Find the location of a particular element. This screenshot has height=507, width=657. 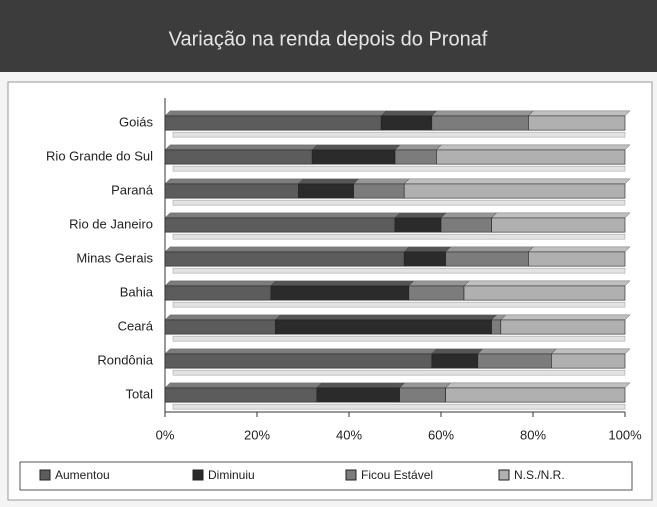

x-tick-label: 40% is located at coordinates (349, 434).